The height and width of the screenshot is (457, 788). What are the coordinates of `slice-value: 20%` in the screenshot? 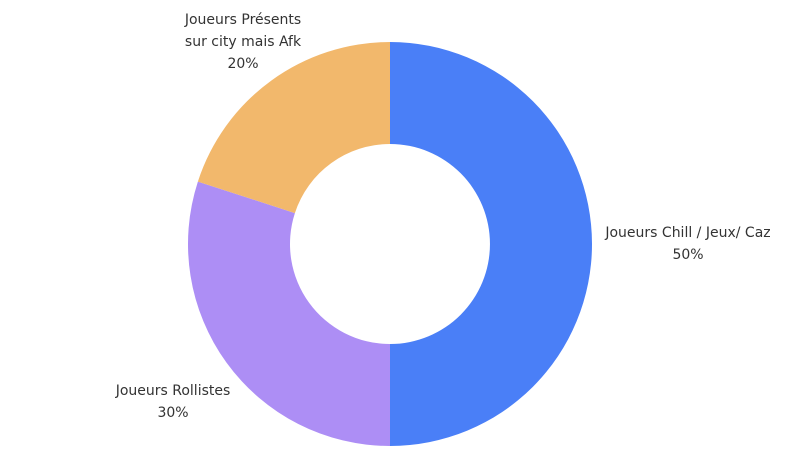 It's located at (243, 64).